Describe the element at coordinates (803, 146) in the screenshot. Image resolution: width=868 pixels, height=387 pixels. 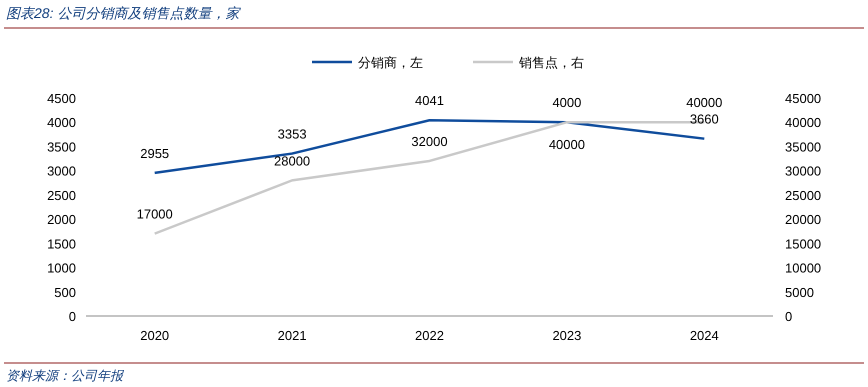
I see `y2-tick-label: 35000` at that location.